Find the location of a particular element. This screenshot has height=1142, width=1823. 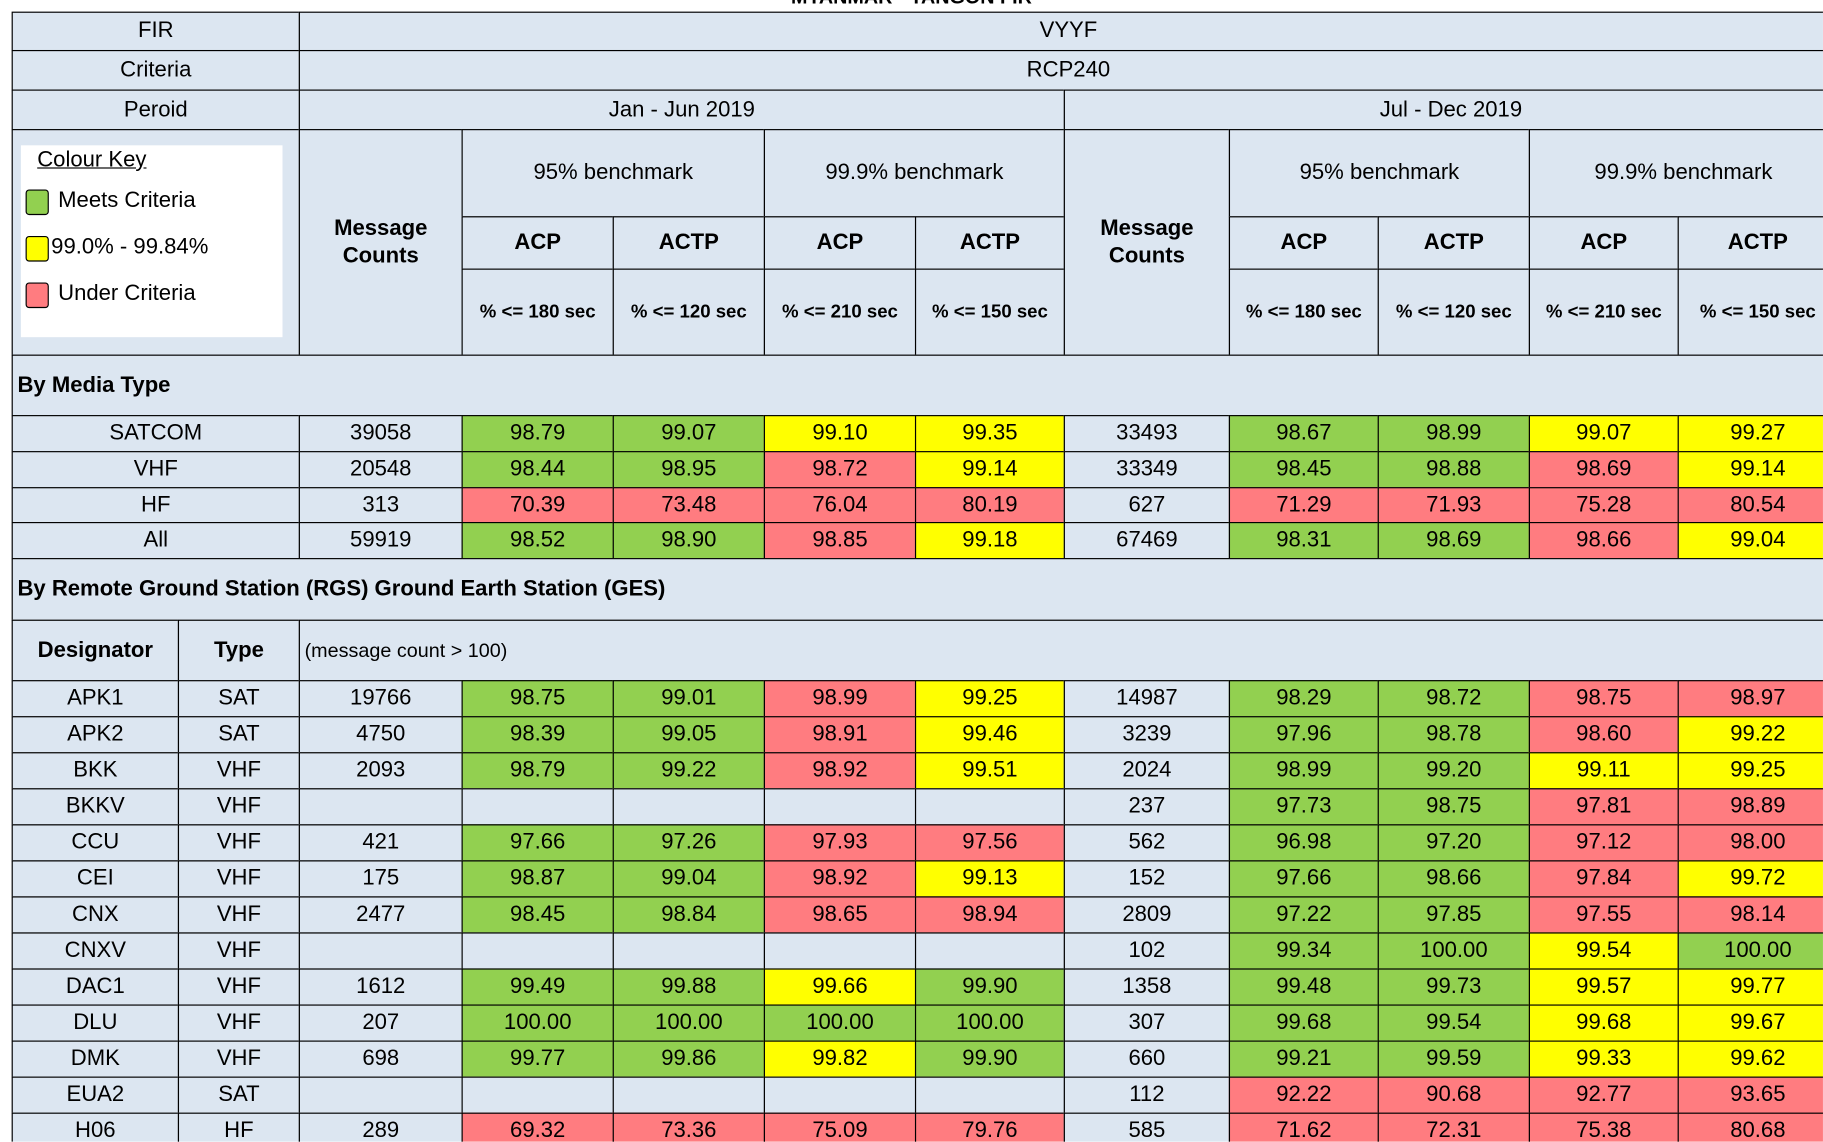

cell: Jul - Dec 2019 is located at coordinates (1443, 110).